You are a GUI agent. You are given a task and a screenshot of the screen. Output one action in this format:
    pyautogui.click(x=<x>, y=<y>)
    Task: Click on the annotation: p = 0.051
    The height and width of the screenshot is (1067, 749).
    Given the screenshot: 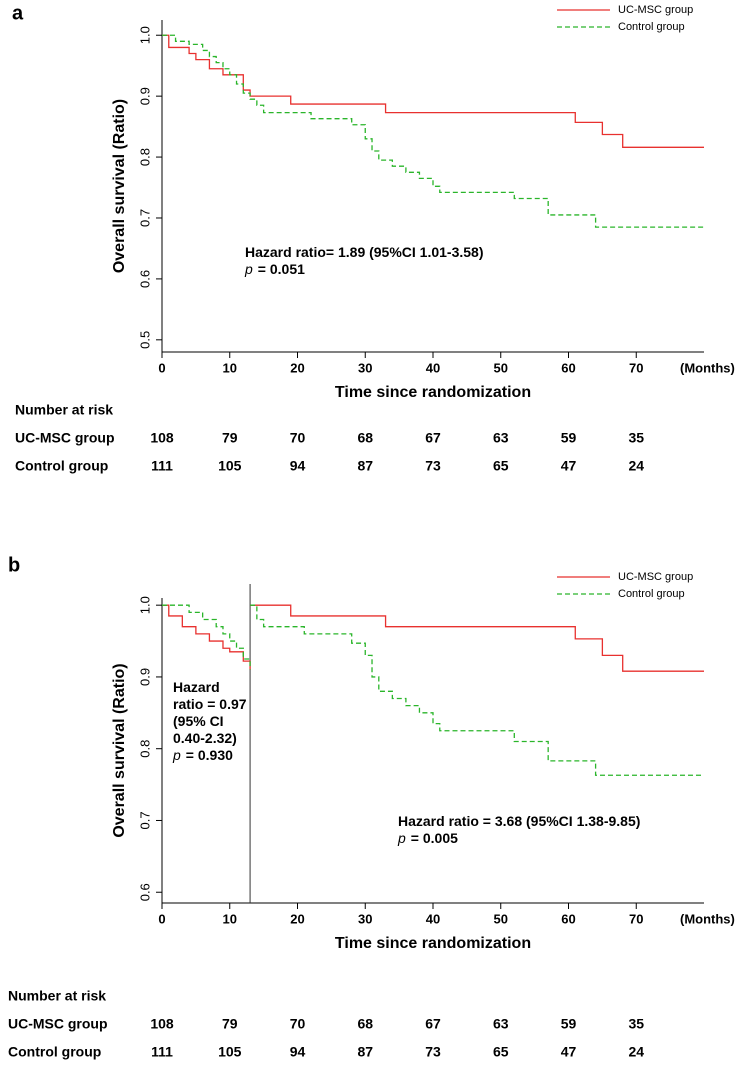 What is the action you would take?
    pyautogui.click(x=274, y=269)
    